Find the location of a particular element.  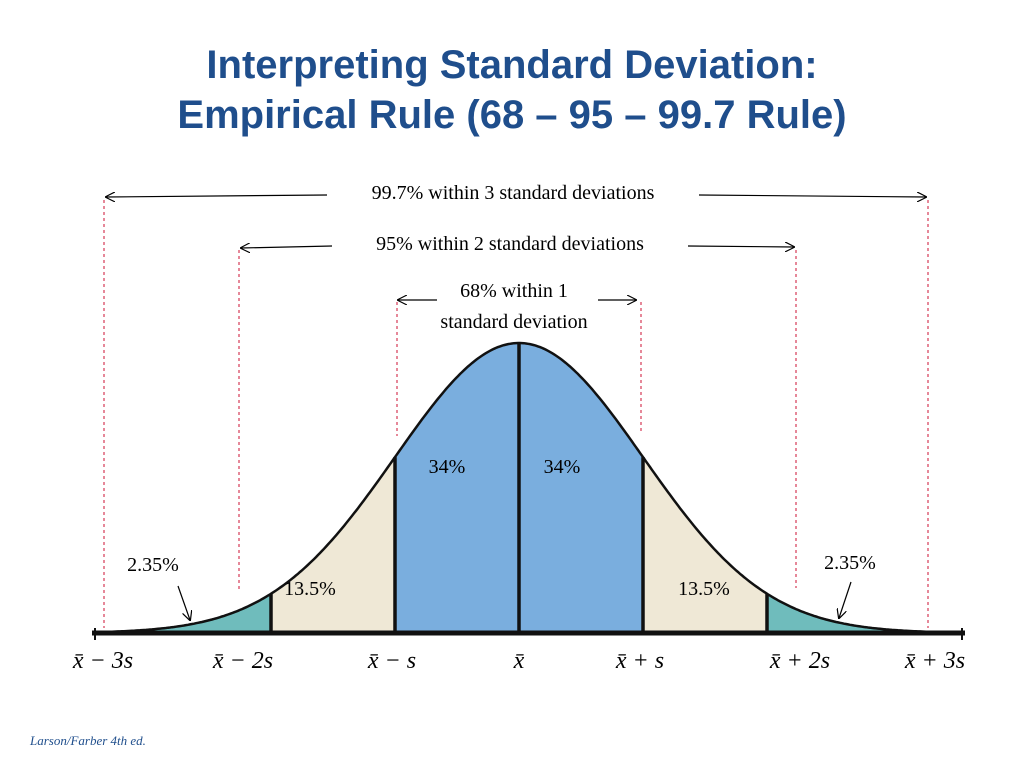

label-center-left: 34% is located at coordinates (447, 467).